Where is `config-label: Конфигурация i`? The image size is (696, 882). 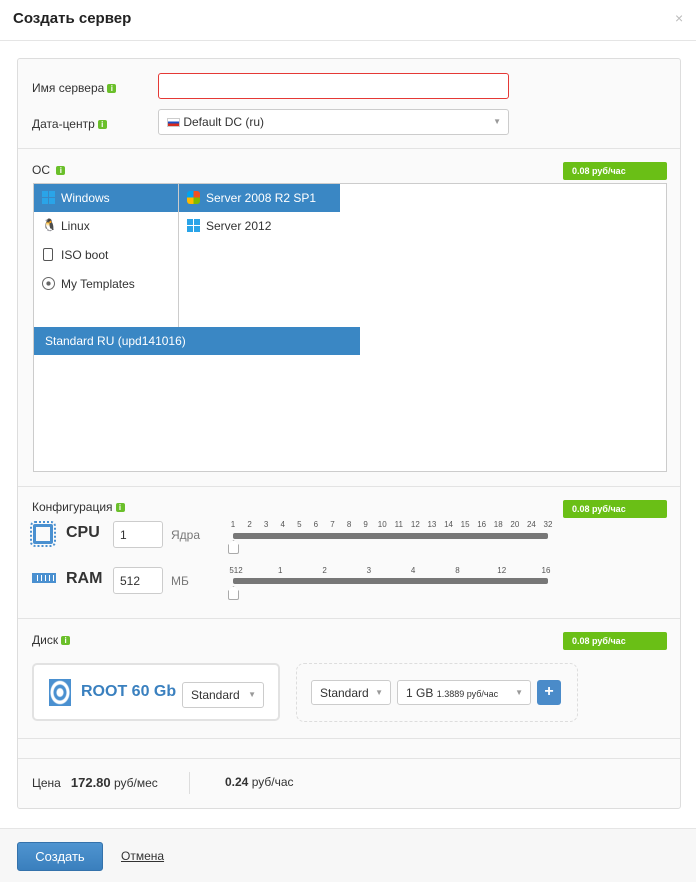
config-label: Конфигурация i is located at coordinates (78, 507).